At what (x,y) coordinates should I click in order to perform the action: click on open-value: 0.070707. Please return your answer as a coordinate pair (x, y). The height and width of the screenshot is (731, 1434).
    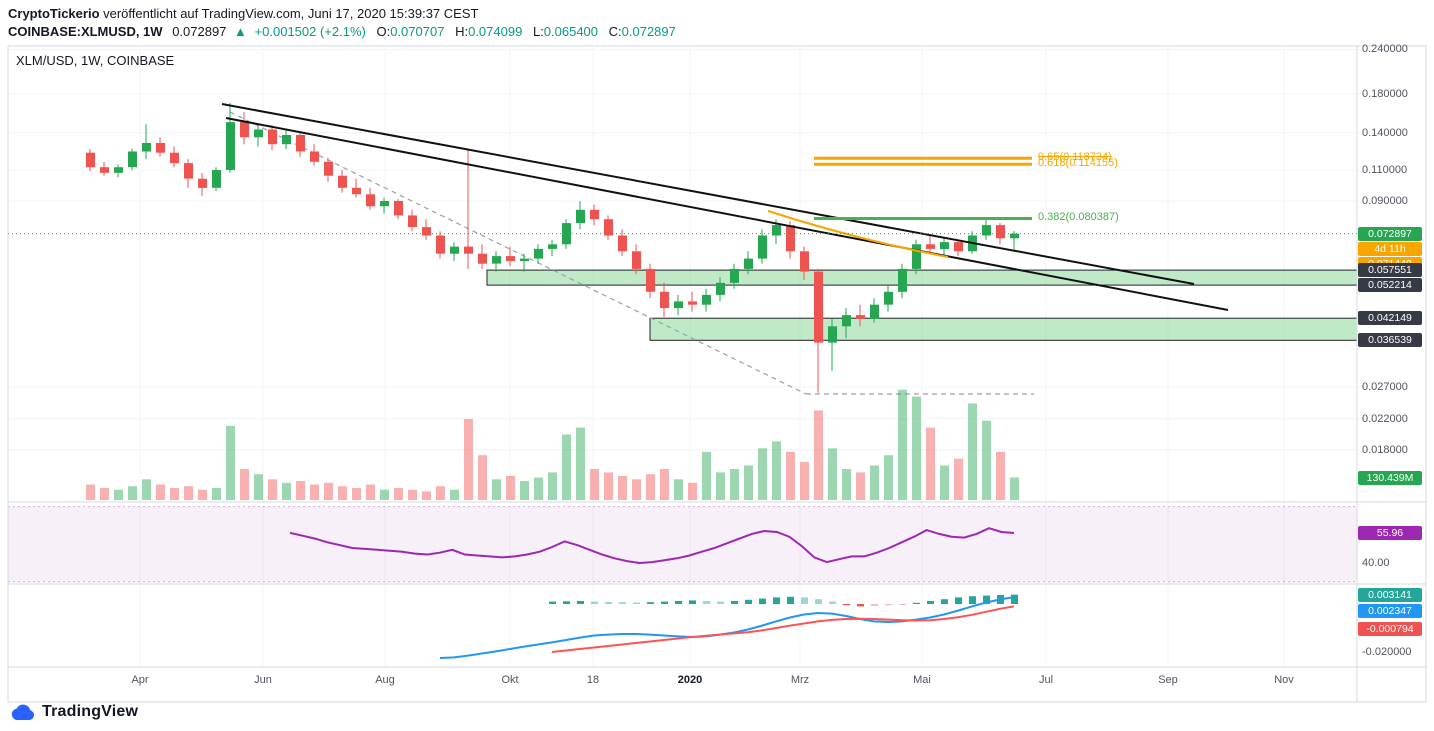
    Looking at the image, I should click on (417, 31).